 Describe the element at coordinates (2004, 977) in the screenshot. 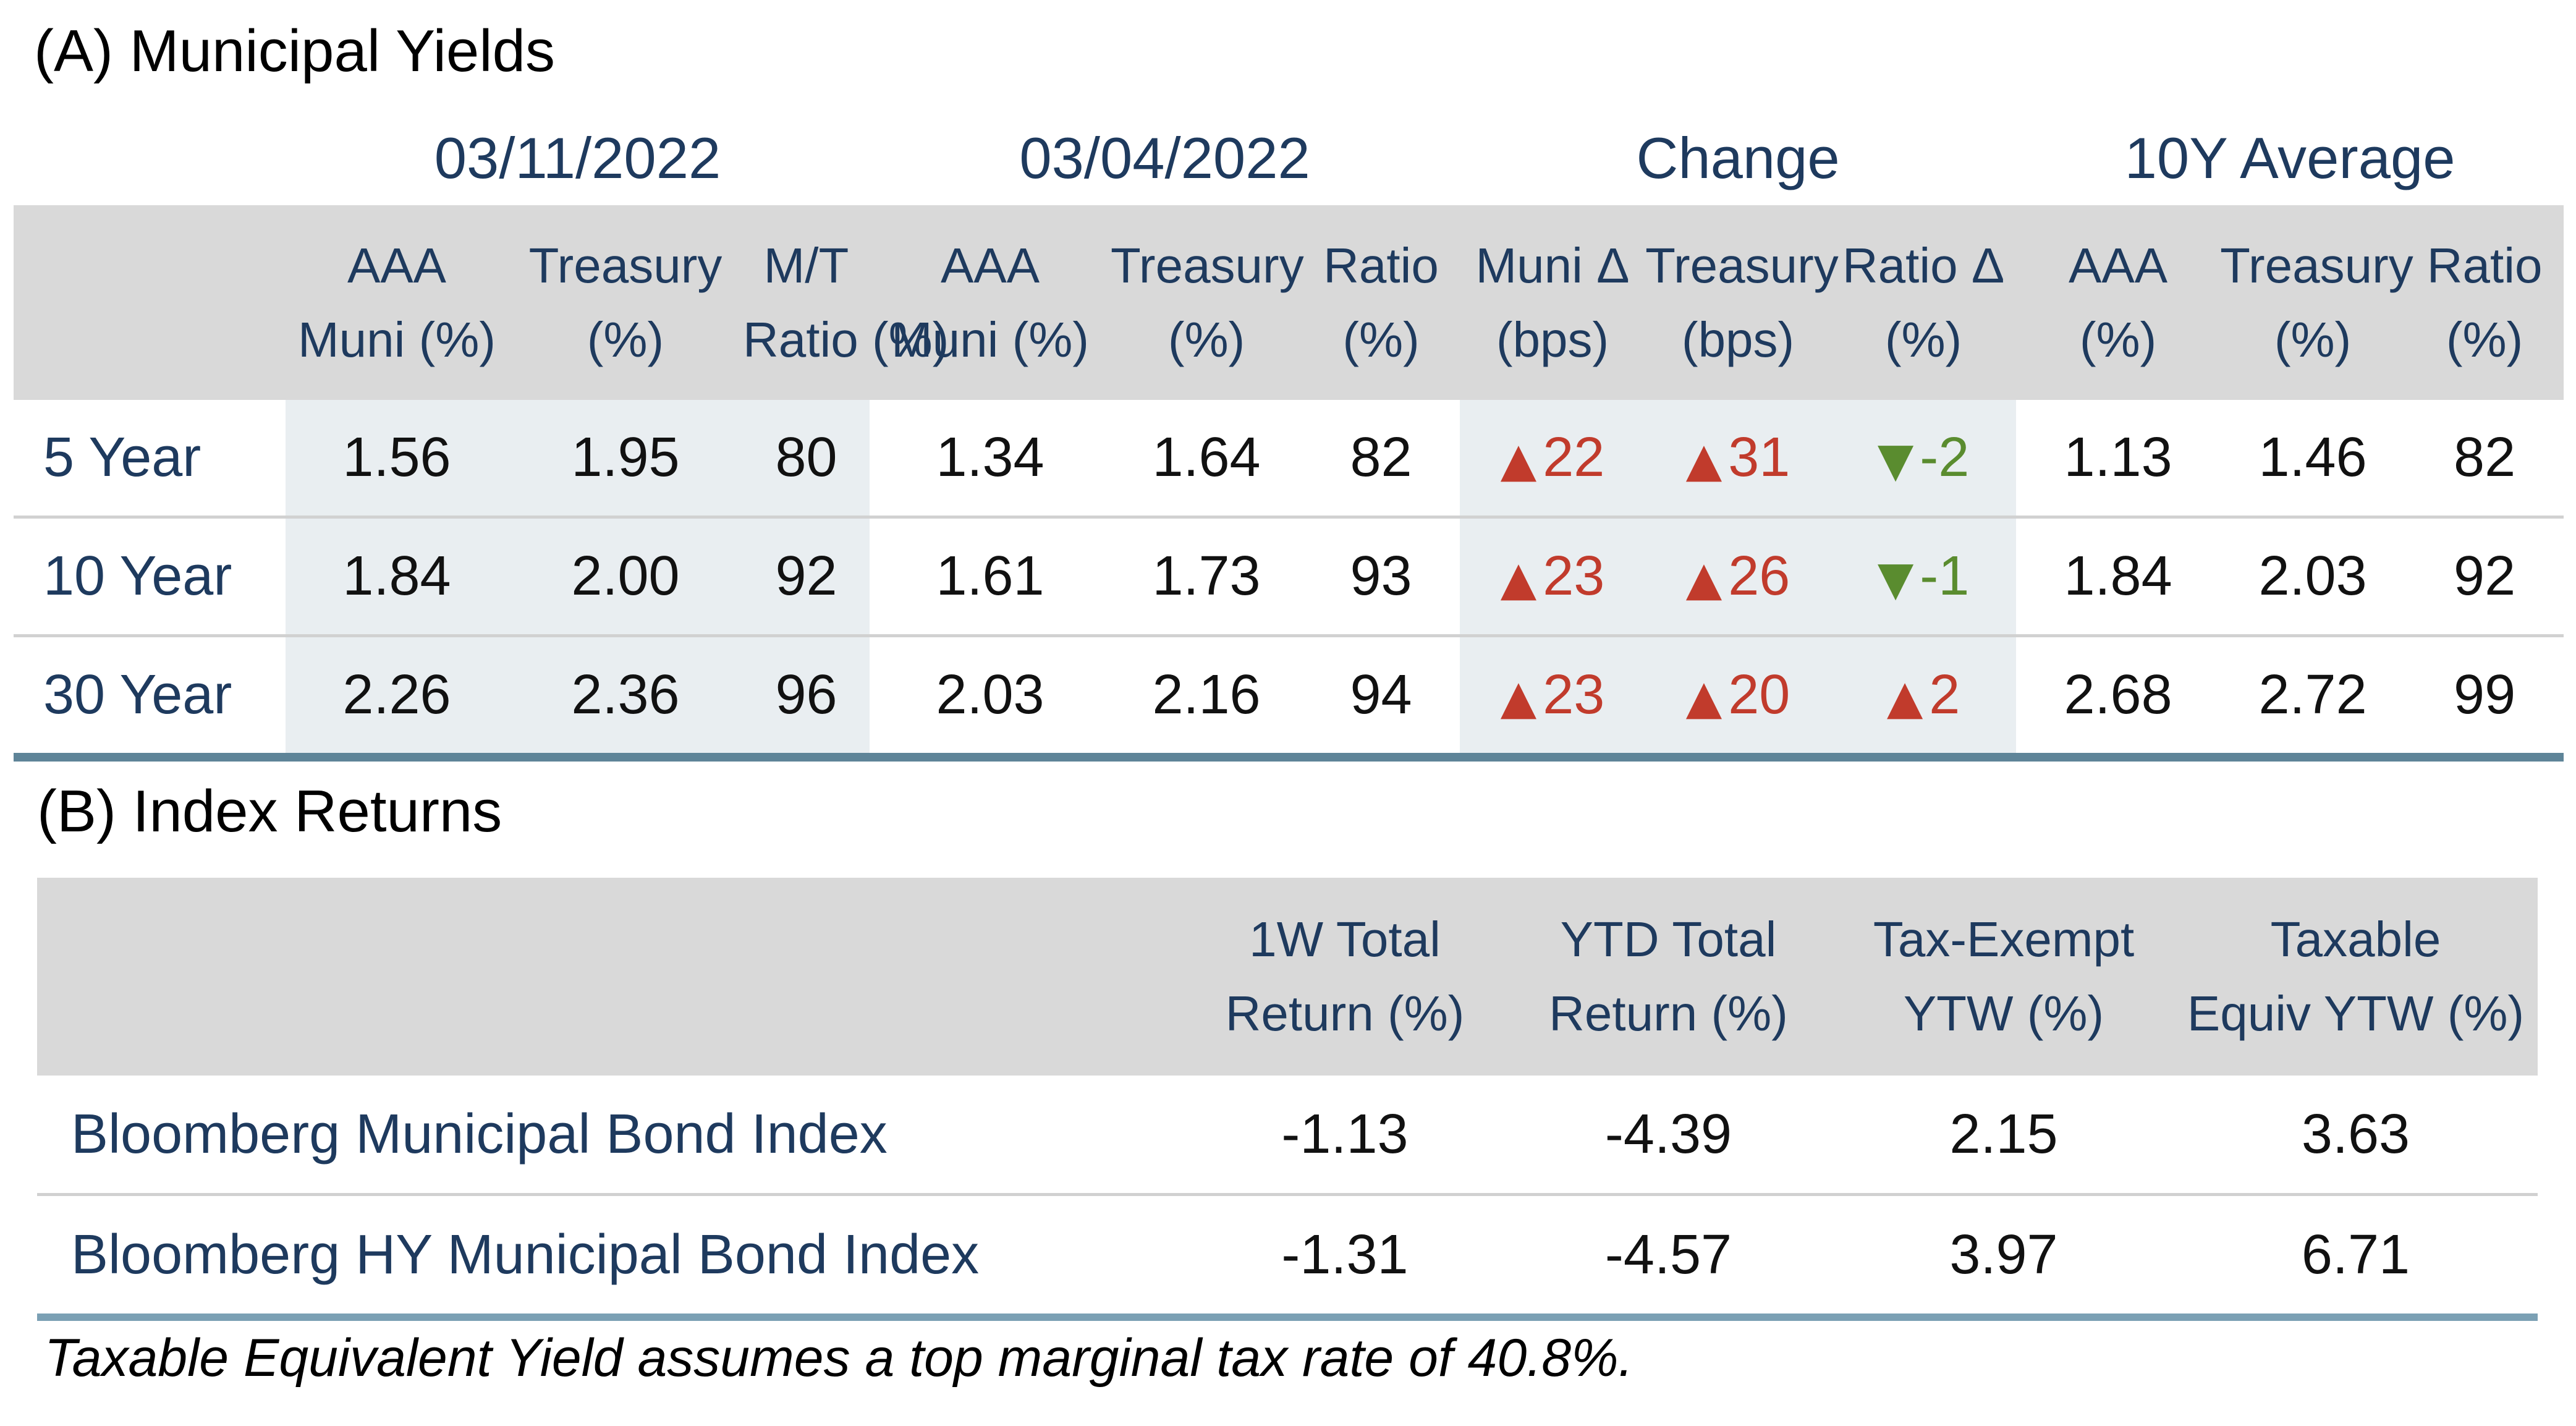

I see `column-header-cell: Tax-Exempt YTW (%)` at that location.